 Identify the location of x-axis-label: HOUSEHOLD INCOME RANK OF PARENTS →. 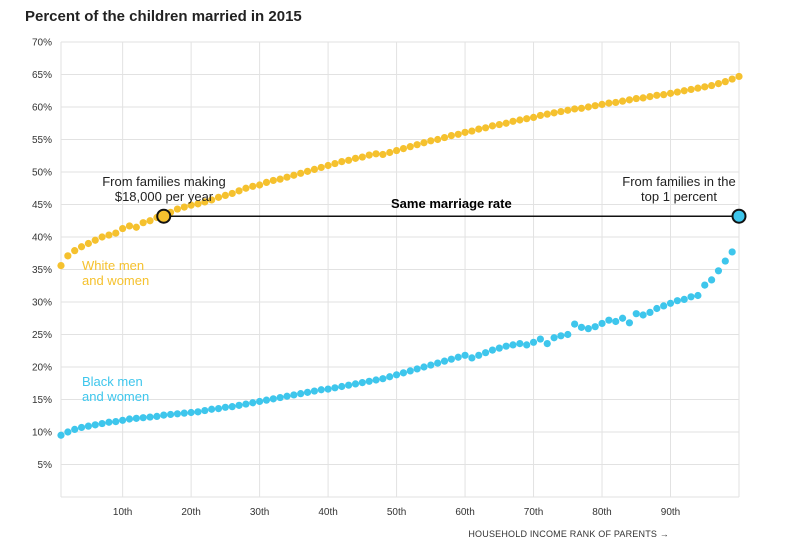
(568, 534).